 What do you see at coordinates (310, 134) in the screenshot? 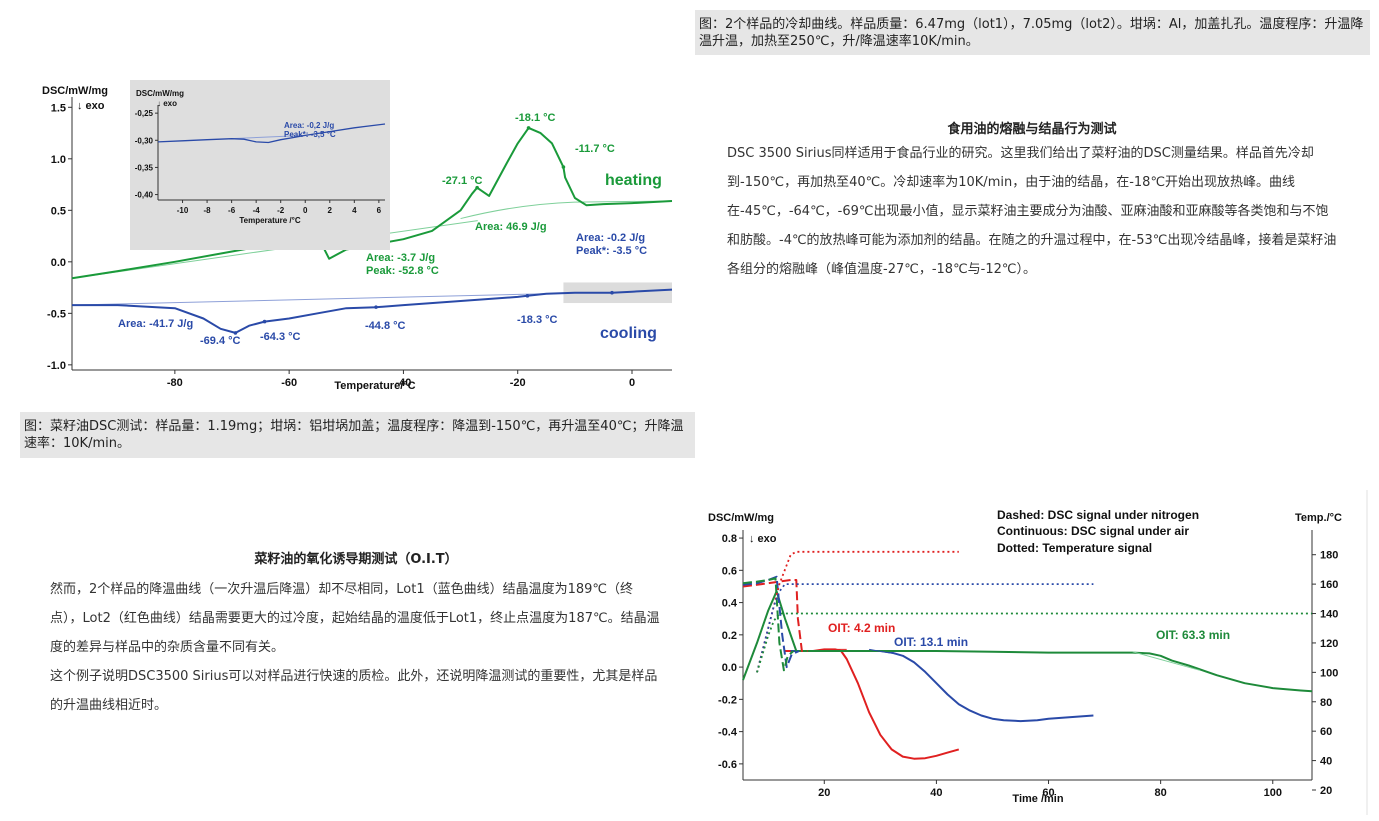
I see `inset-peak-label: Peak*: -3,5 °C` at bounding box center [310, 134].